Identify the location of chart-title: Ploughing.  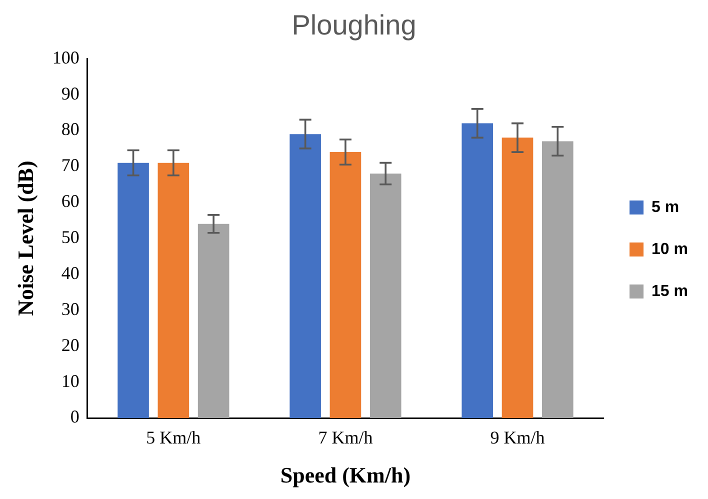
(354, 25).